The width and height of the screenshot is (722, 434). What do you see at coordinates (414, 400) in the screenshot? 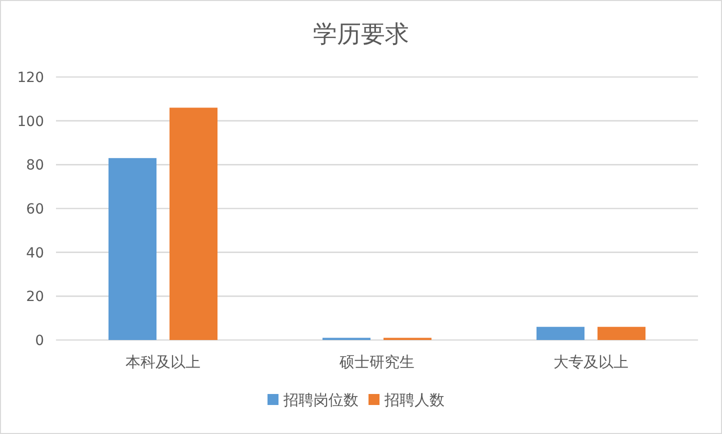
I see `legend-label: 招聘人数` at bounding box center [414, 400].